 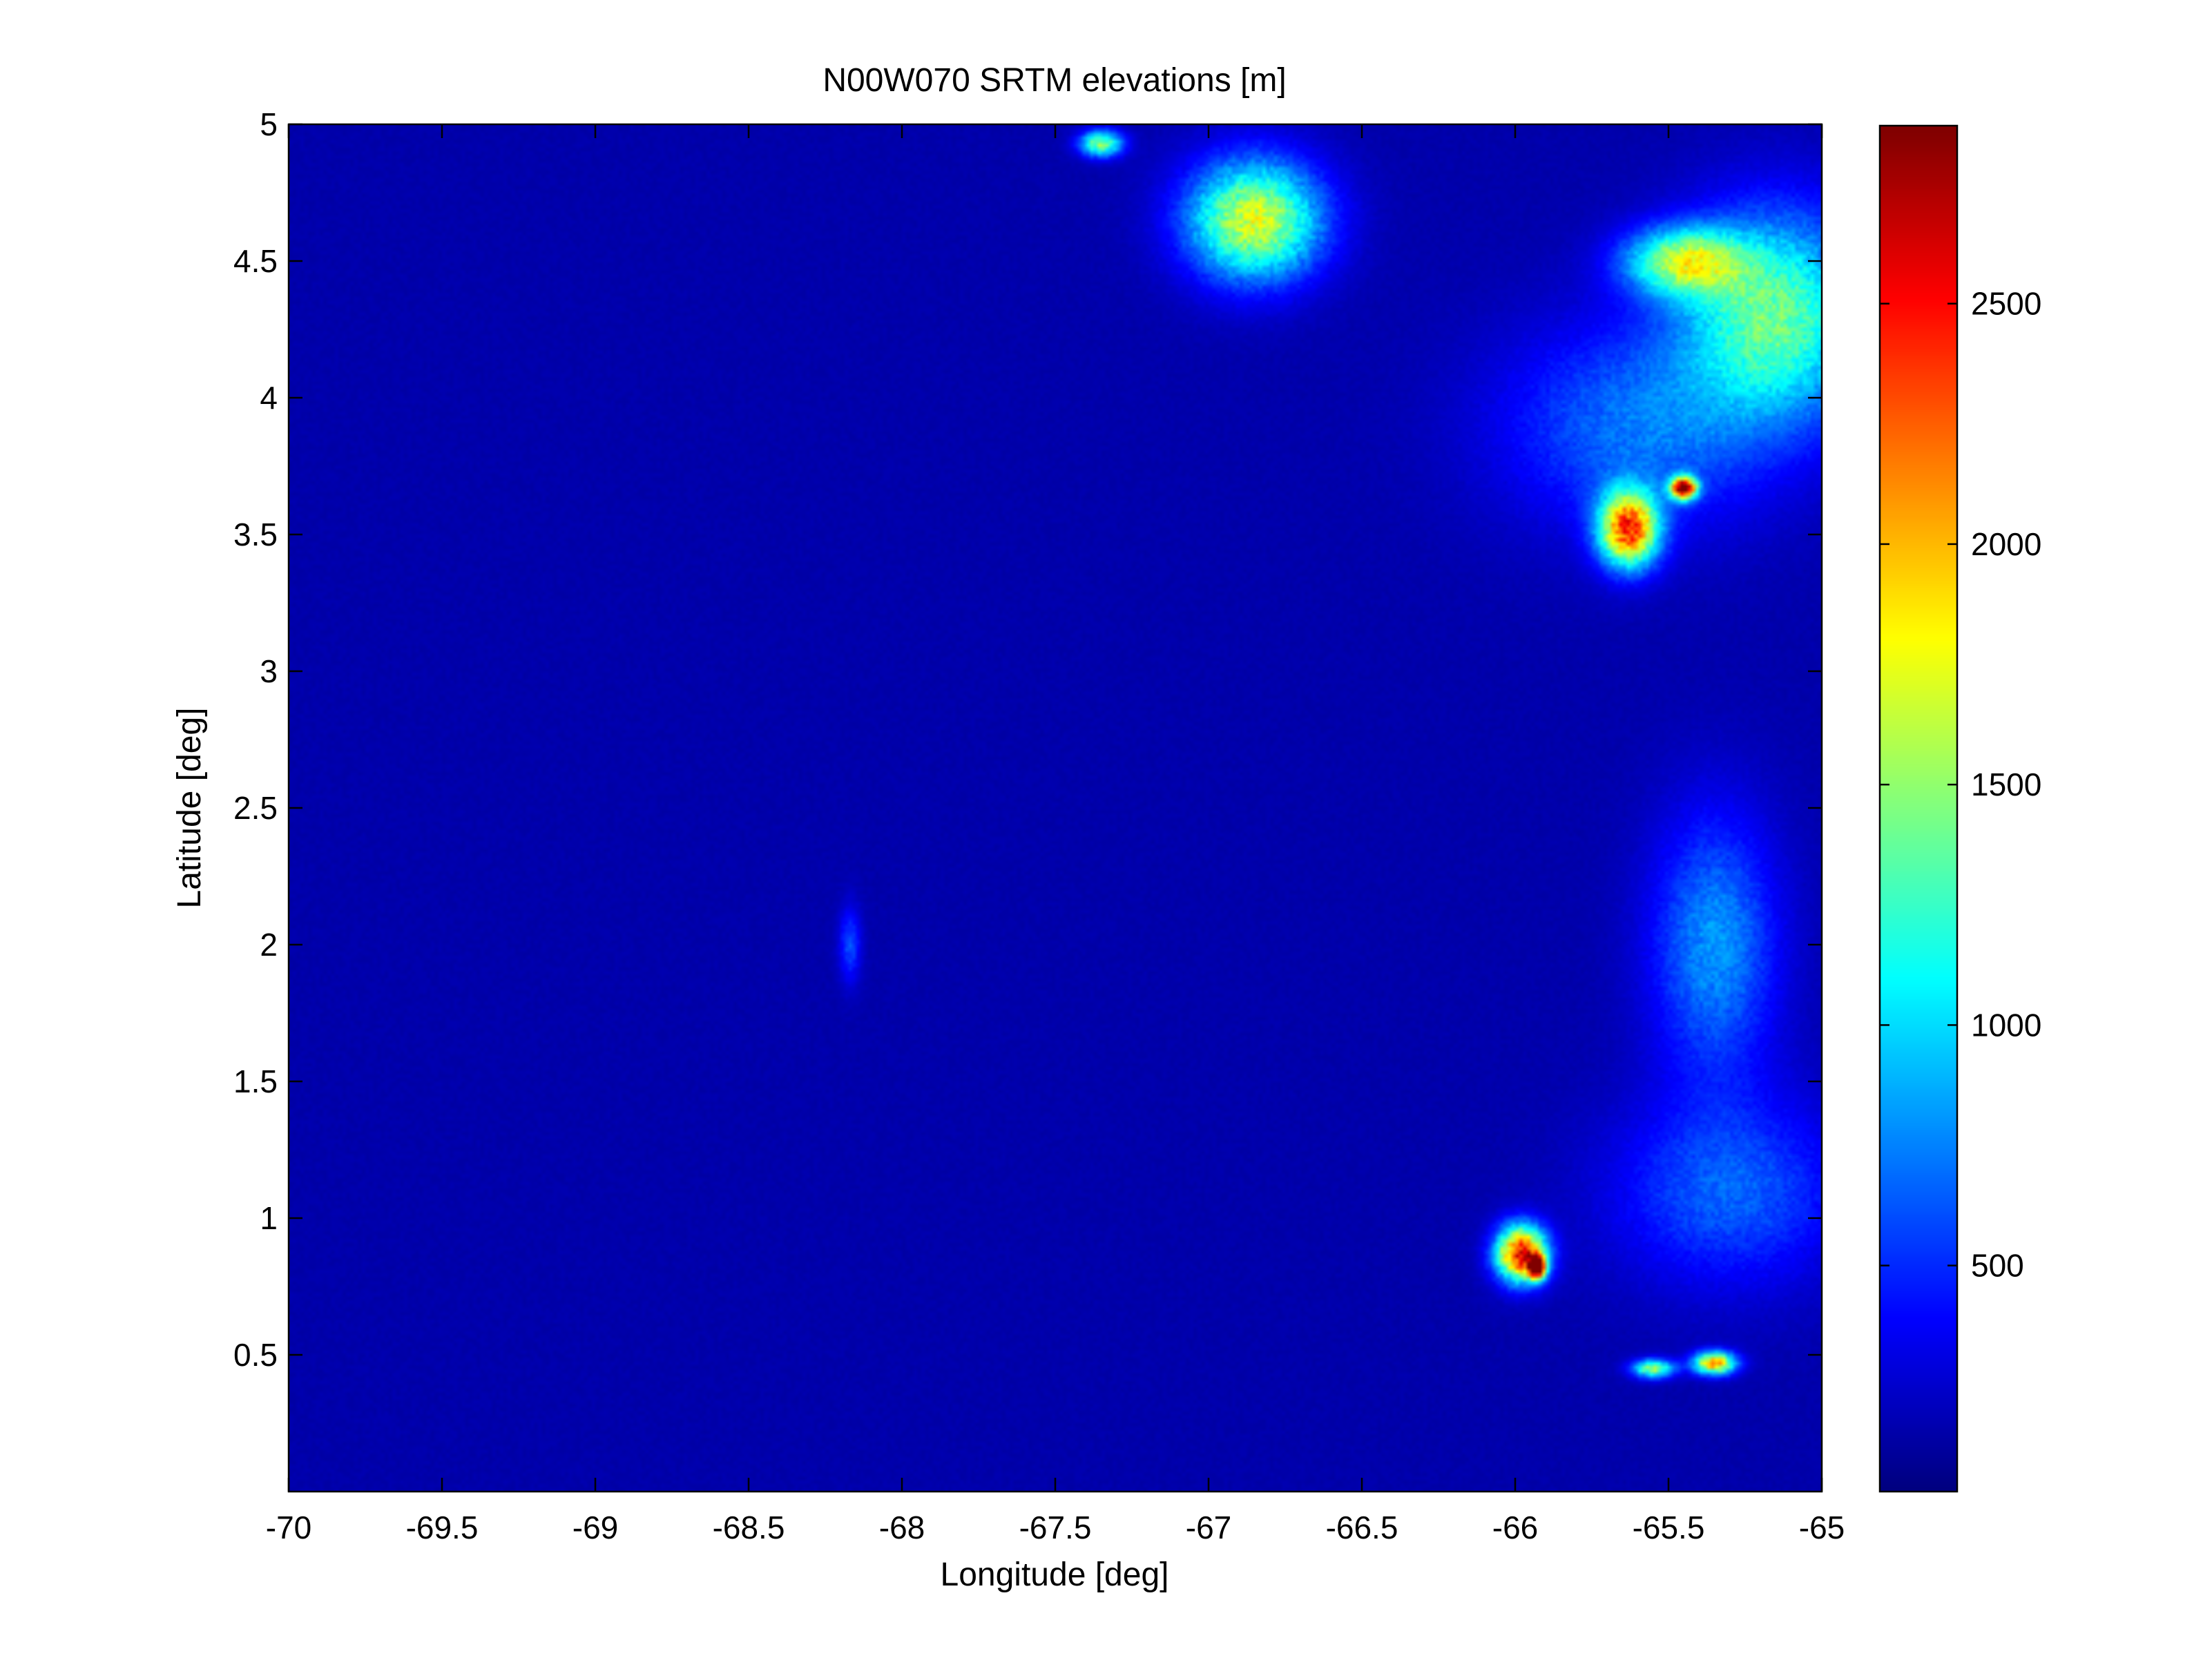 I want to click on y-tick-label: 3.5, so click(x=256, y=534).